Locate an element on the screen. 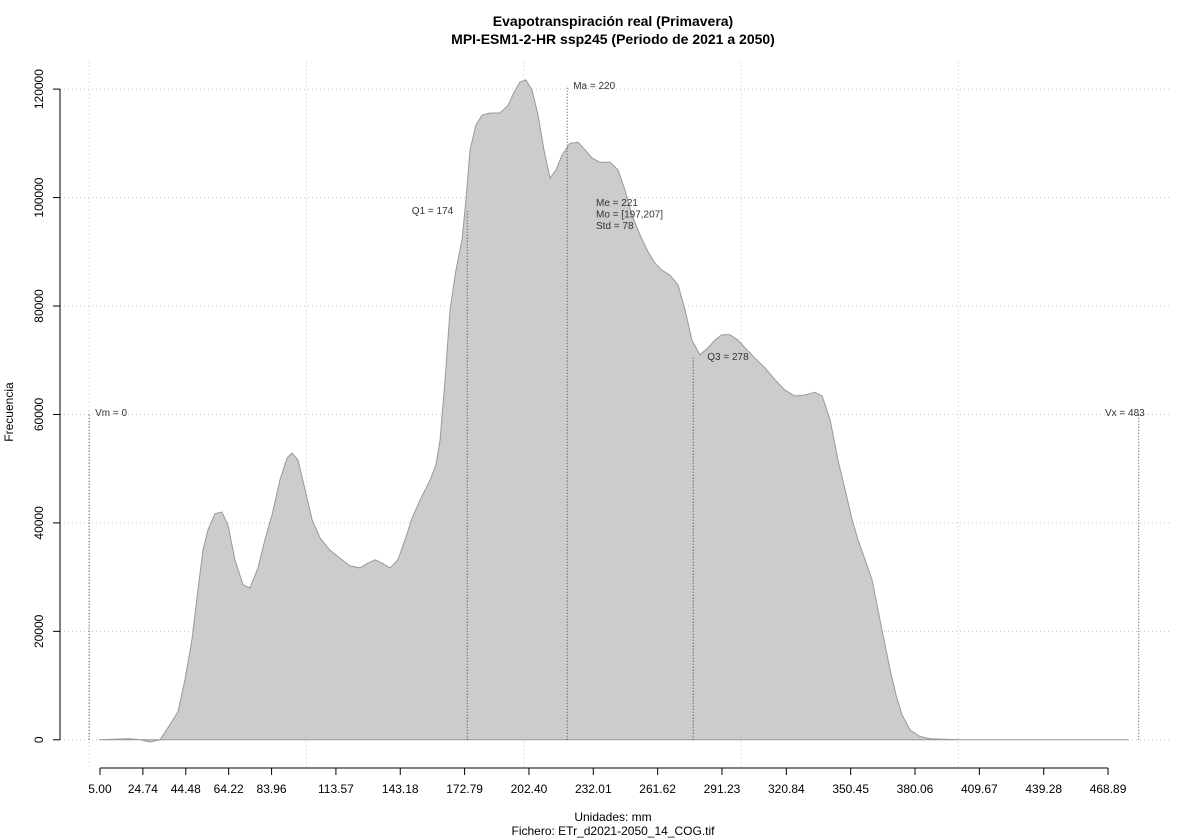 The height and width of the screenshot is (840, 1200). annotation-label: Vx = 483 is located at coordinates (1125, 413).